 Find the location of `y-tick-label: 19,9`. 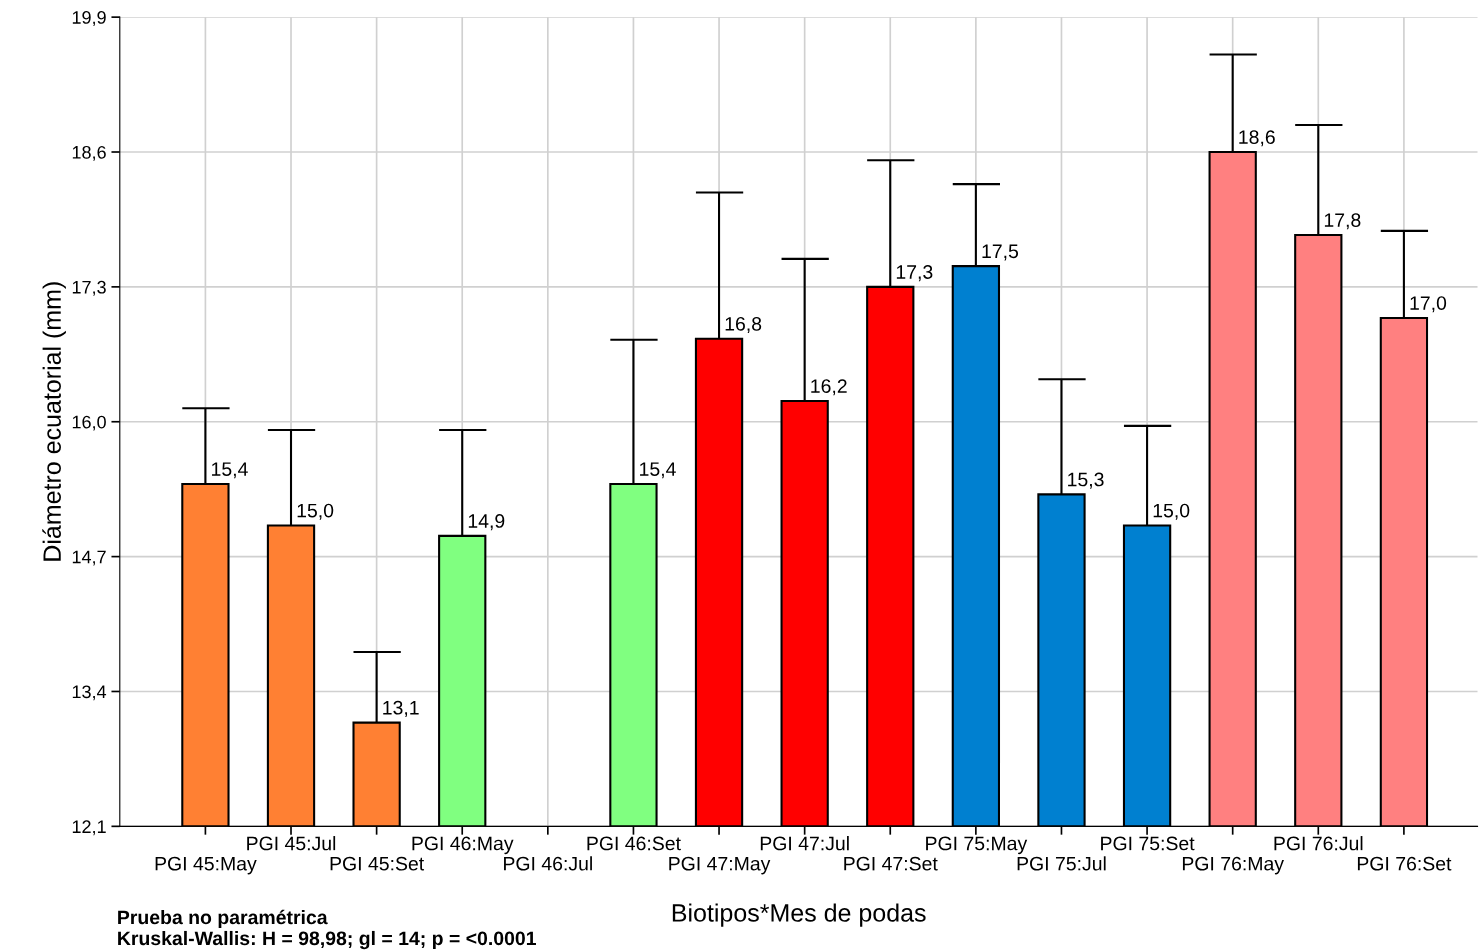

y-tick-label: 19,9 is located at coordinates (89, 18).